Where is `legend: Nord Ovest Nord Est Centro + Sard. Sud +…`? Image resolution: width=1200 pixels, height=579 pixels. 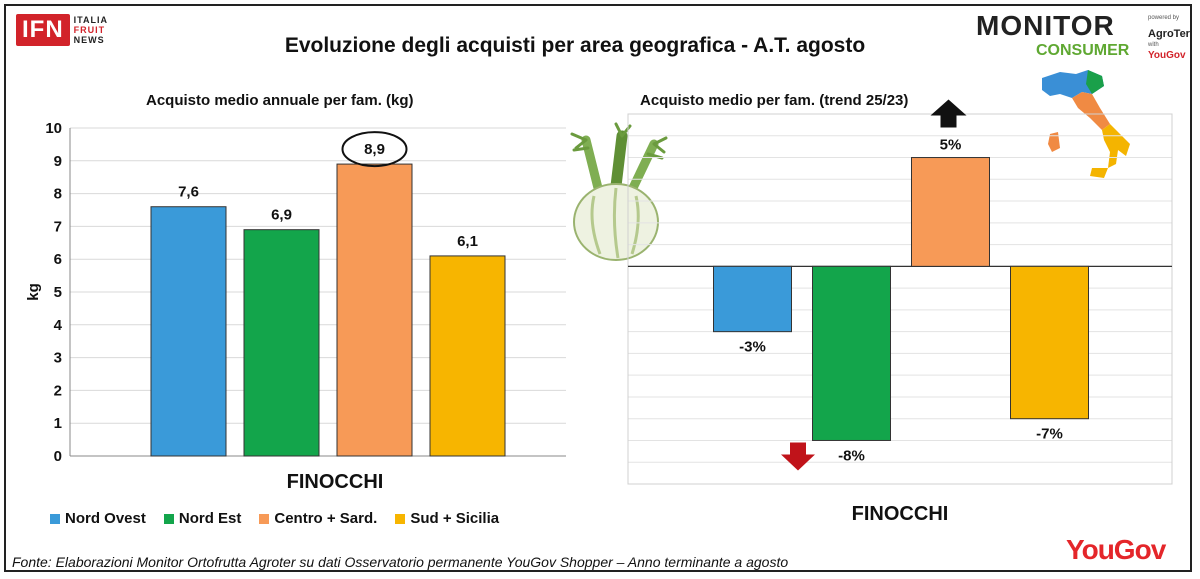
legend: Nord Ovest Nord Est Centro + Sard. Sud +… is located at coordinates (274, 518).